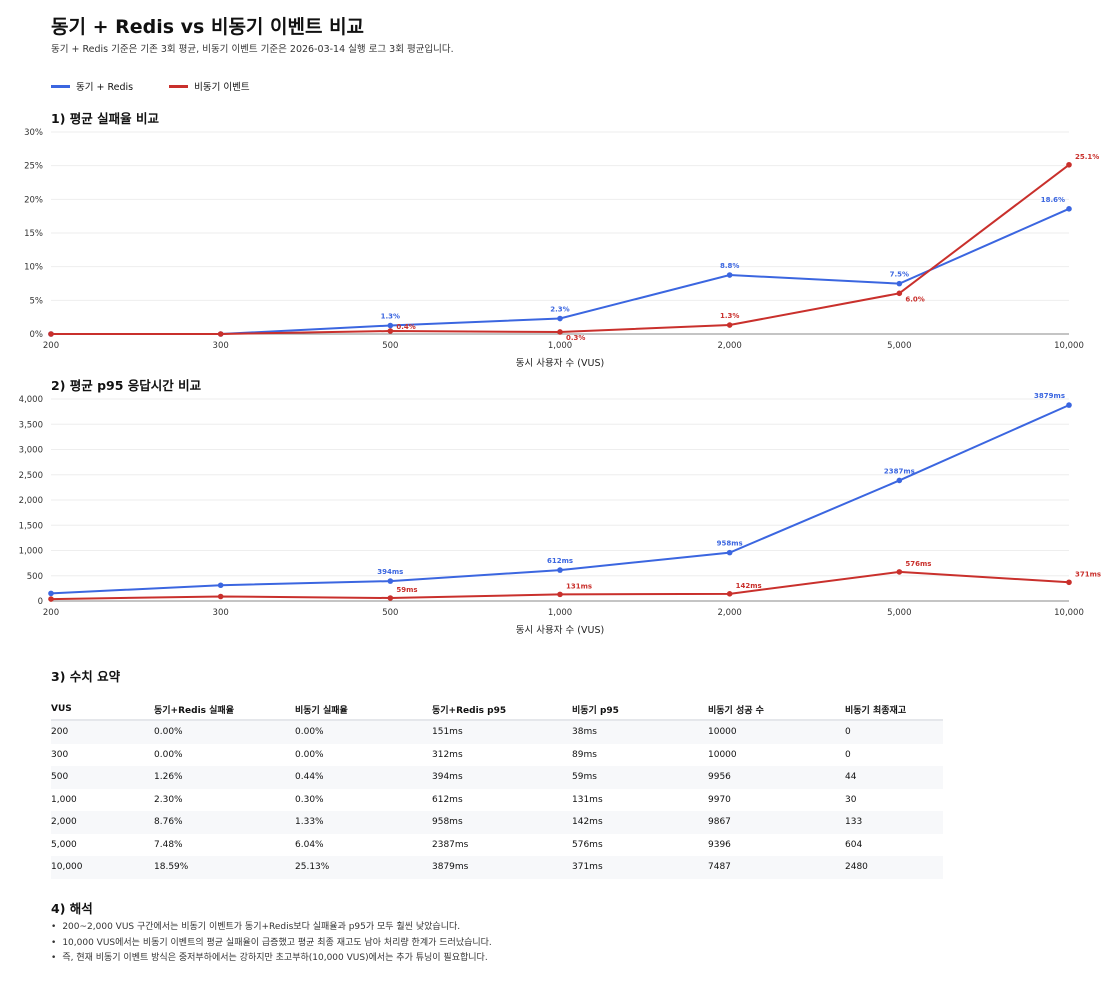 This screenshot has height=994, width=1102. Describe the element at coordinates (60, 754) in the screenshot. I see `table-cell: 300` at that location.